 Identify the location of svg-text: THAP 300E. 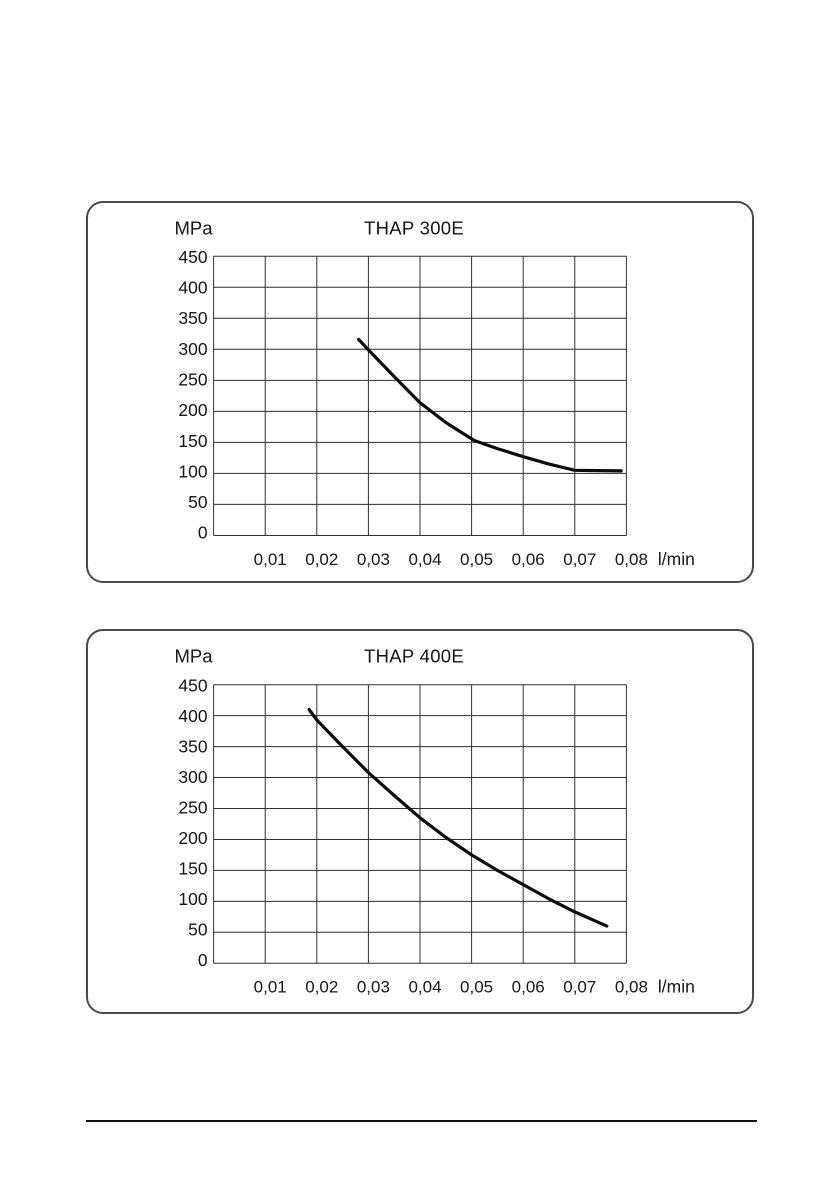
(414, 227).